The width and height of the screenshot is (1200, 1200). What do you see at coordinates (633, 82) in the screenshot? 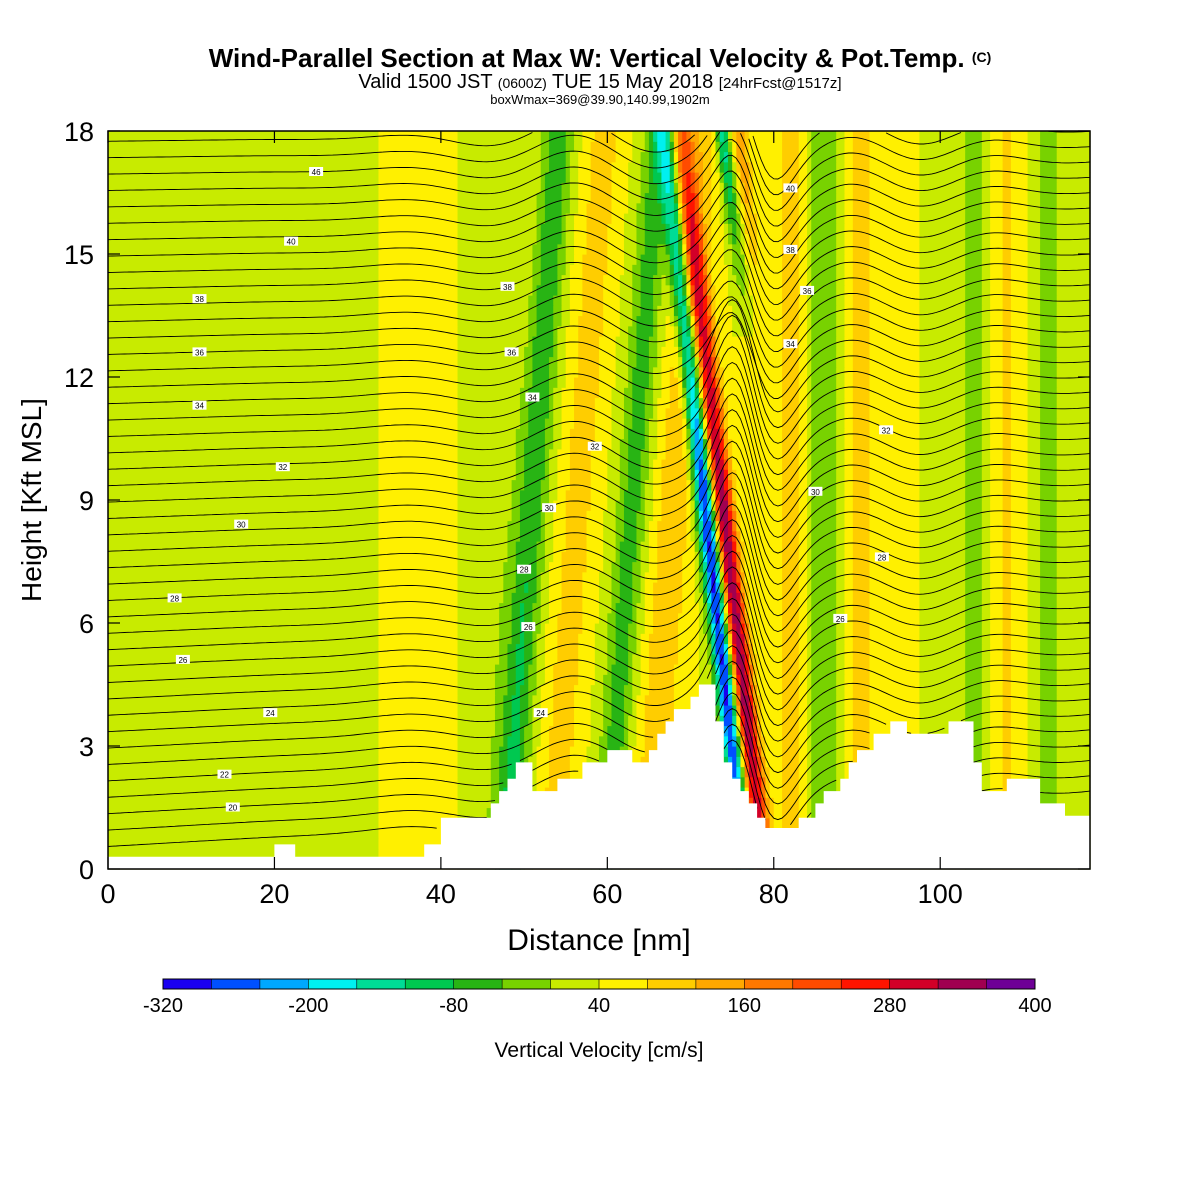
I see `valid-date: TUE 15 May 2018` at bounding box center [633, 82].